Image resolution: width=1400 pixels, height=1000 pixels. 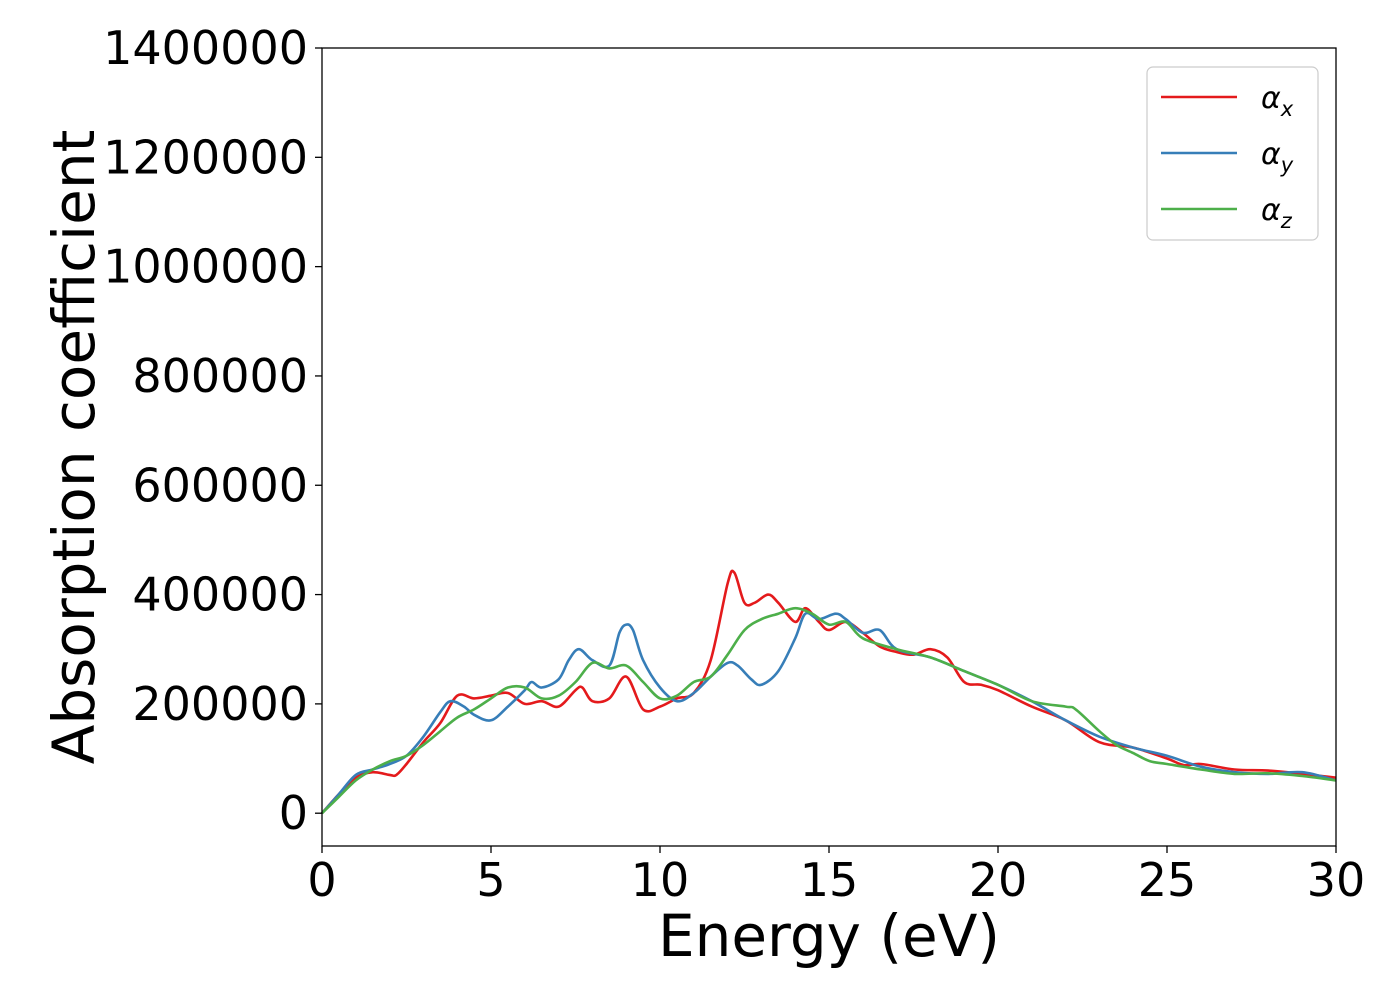 What do you see at coordinates (205, 157) in the screenshot?
I see `y-tick-label: 1200000` at bounding box center [205, 157].